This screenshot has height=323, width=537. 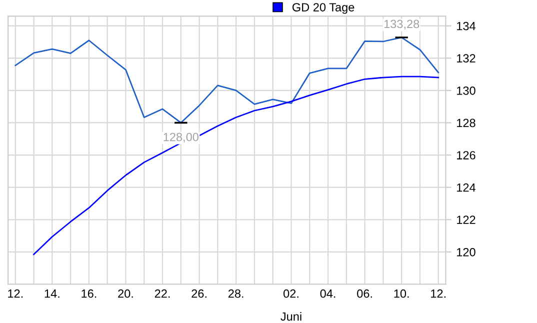 I want to click on x-tick-label: 02., so click(x=291, y=293).